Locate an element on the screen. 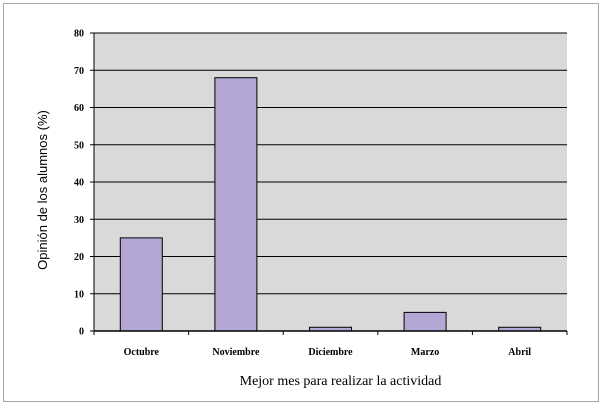  bar-marzo is located at coordinates (425, 321).